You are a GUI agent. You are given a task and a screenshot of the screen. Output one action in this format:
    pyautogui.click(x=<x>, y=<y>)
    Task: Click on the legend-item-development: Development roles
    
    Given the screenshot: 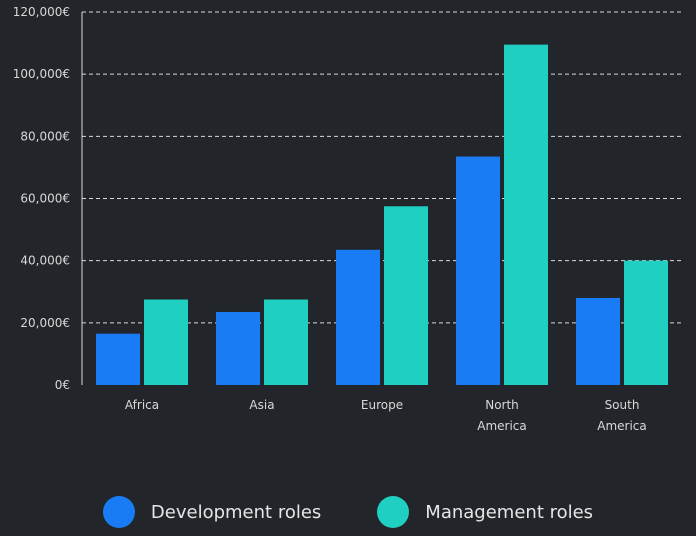 What is the action you would take?
    pyautogui.click(x=212, y=512)
    